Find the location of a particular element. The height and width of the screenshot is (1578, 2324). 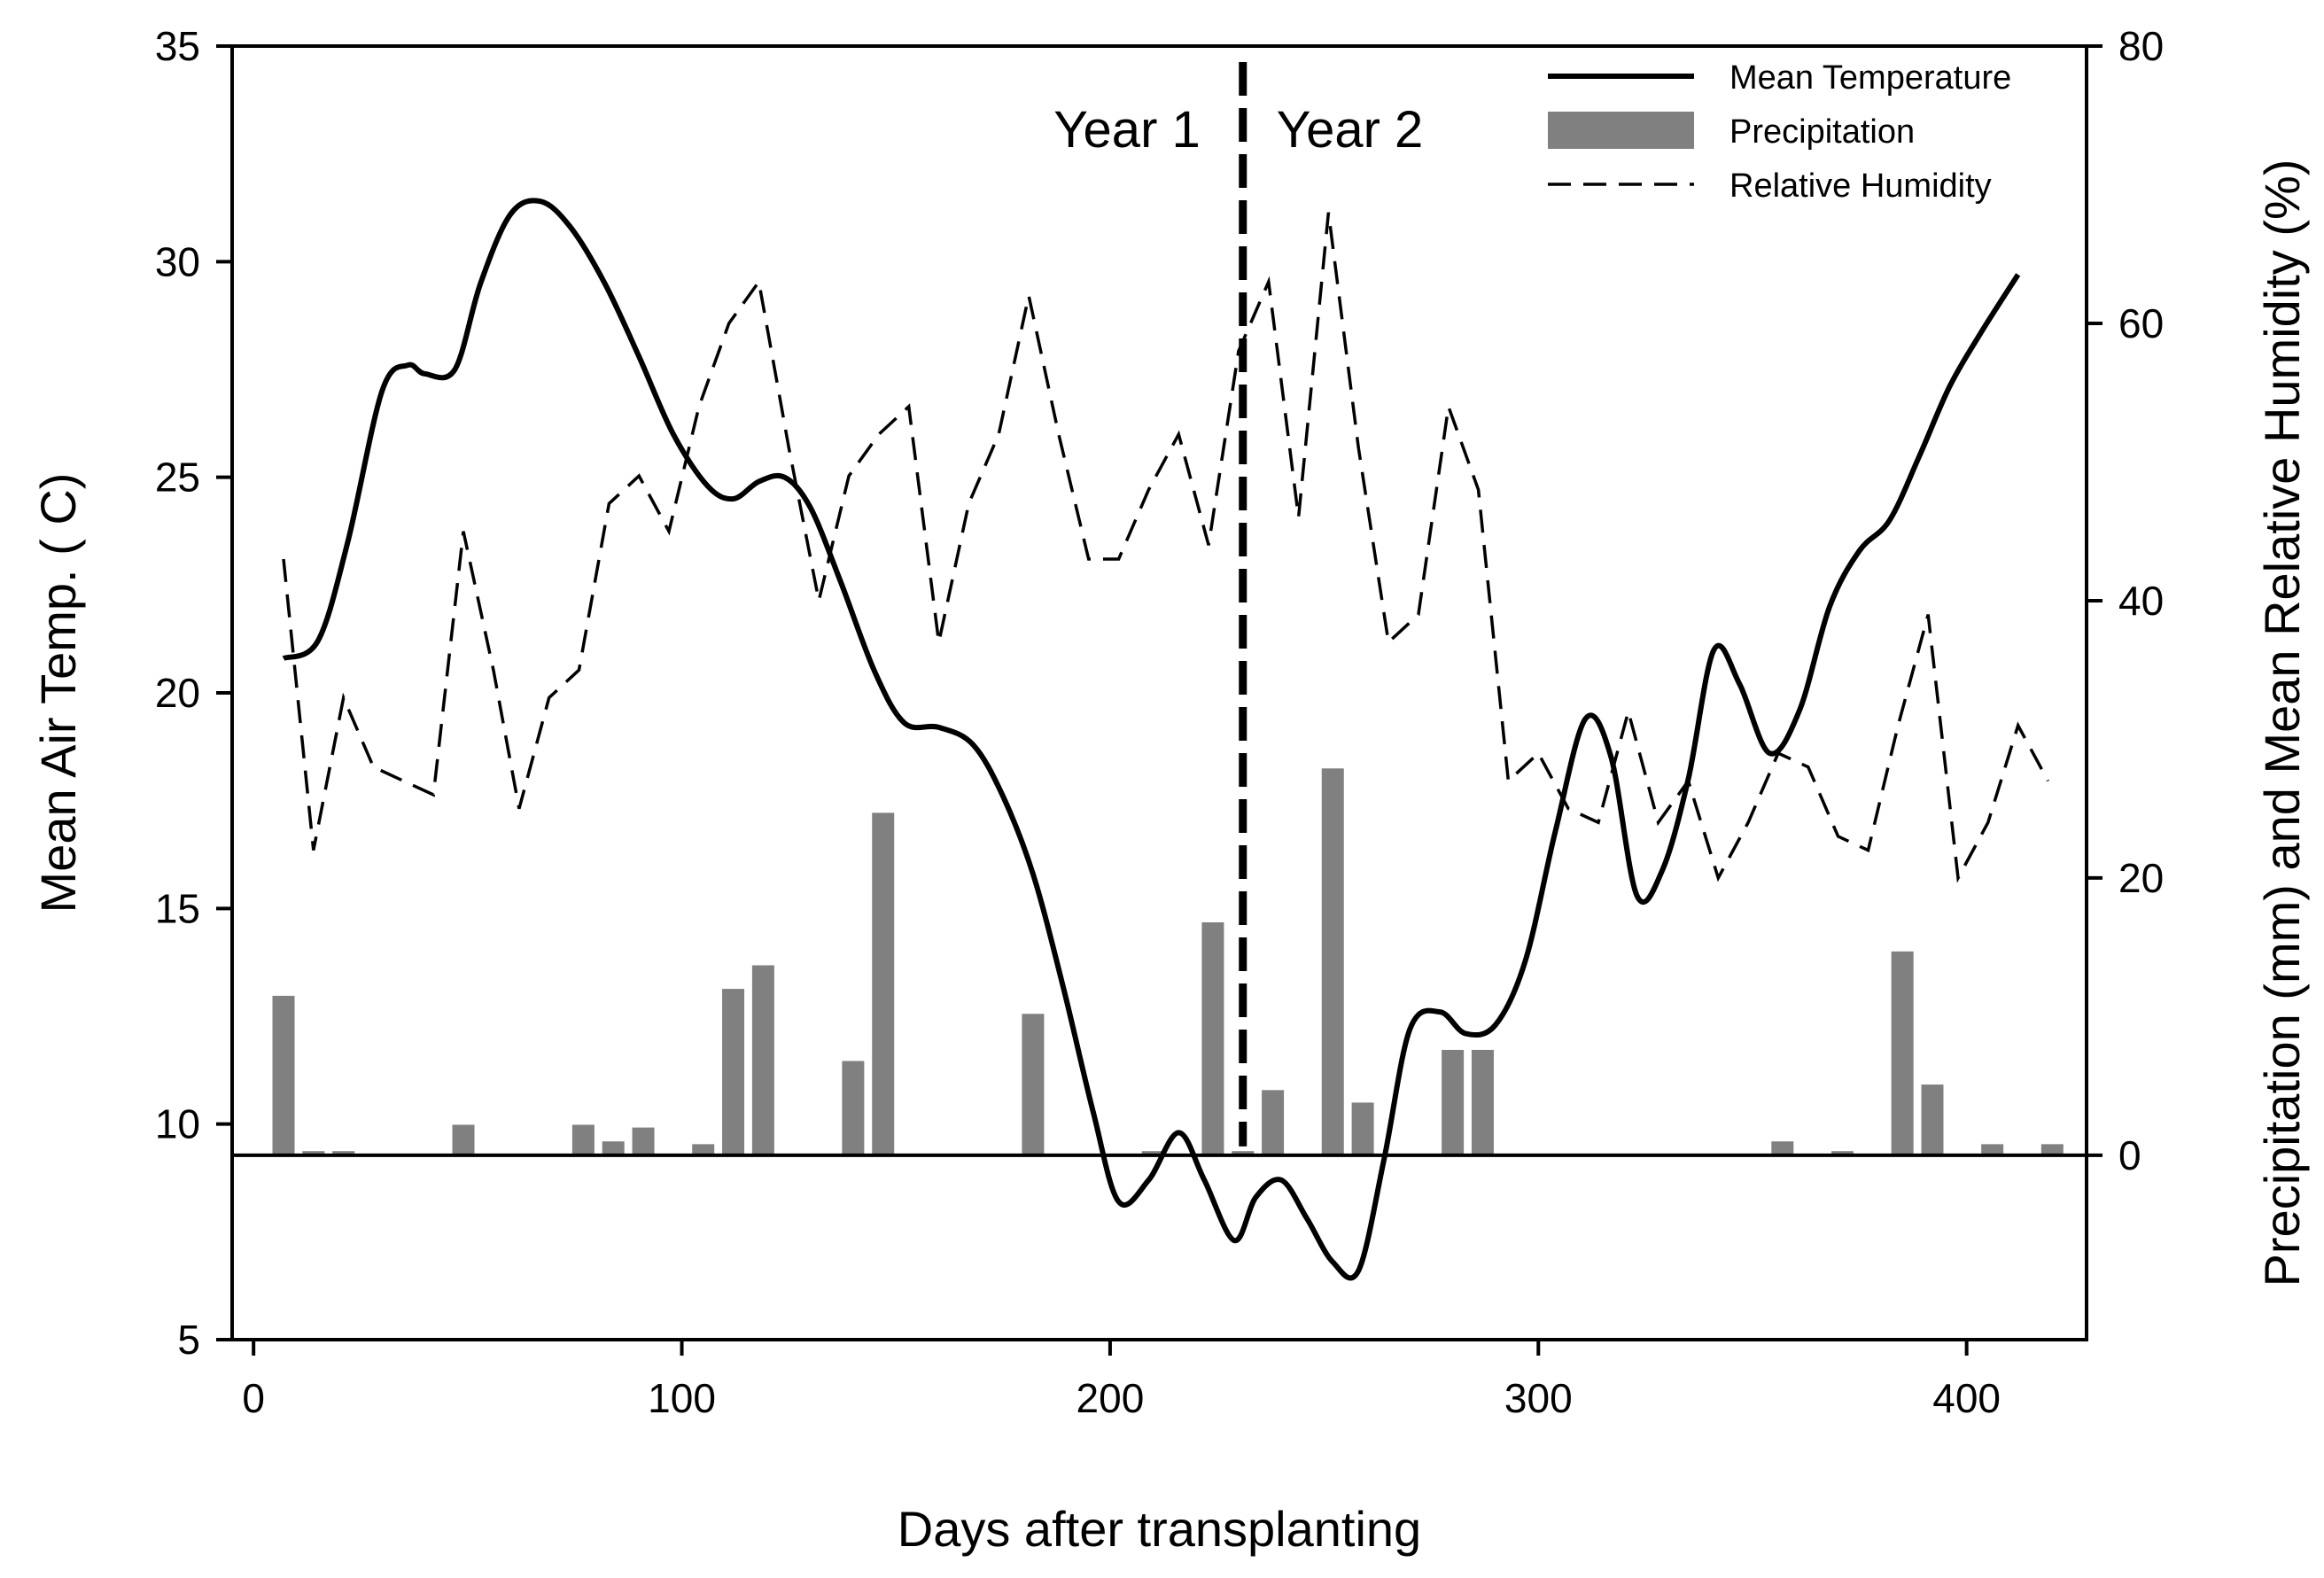

legend-temperature-label: Mean Temperature is located at coordinates (1870, 78).